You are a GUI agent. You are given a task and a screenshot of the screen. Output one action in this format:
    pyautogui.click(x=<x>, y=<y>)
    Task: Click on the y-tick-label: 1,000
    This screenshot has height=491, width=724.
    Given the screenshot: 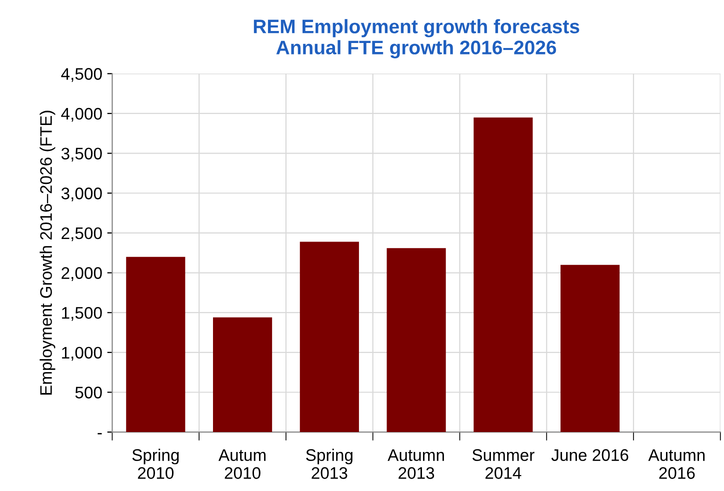 What is the action you would take?
    pyautogui.click(x=82, y=353)
    